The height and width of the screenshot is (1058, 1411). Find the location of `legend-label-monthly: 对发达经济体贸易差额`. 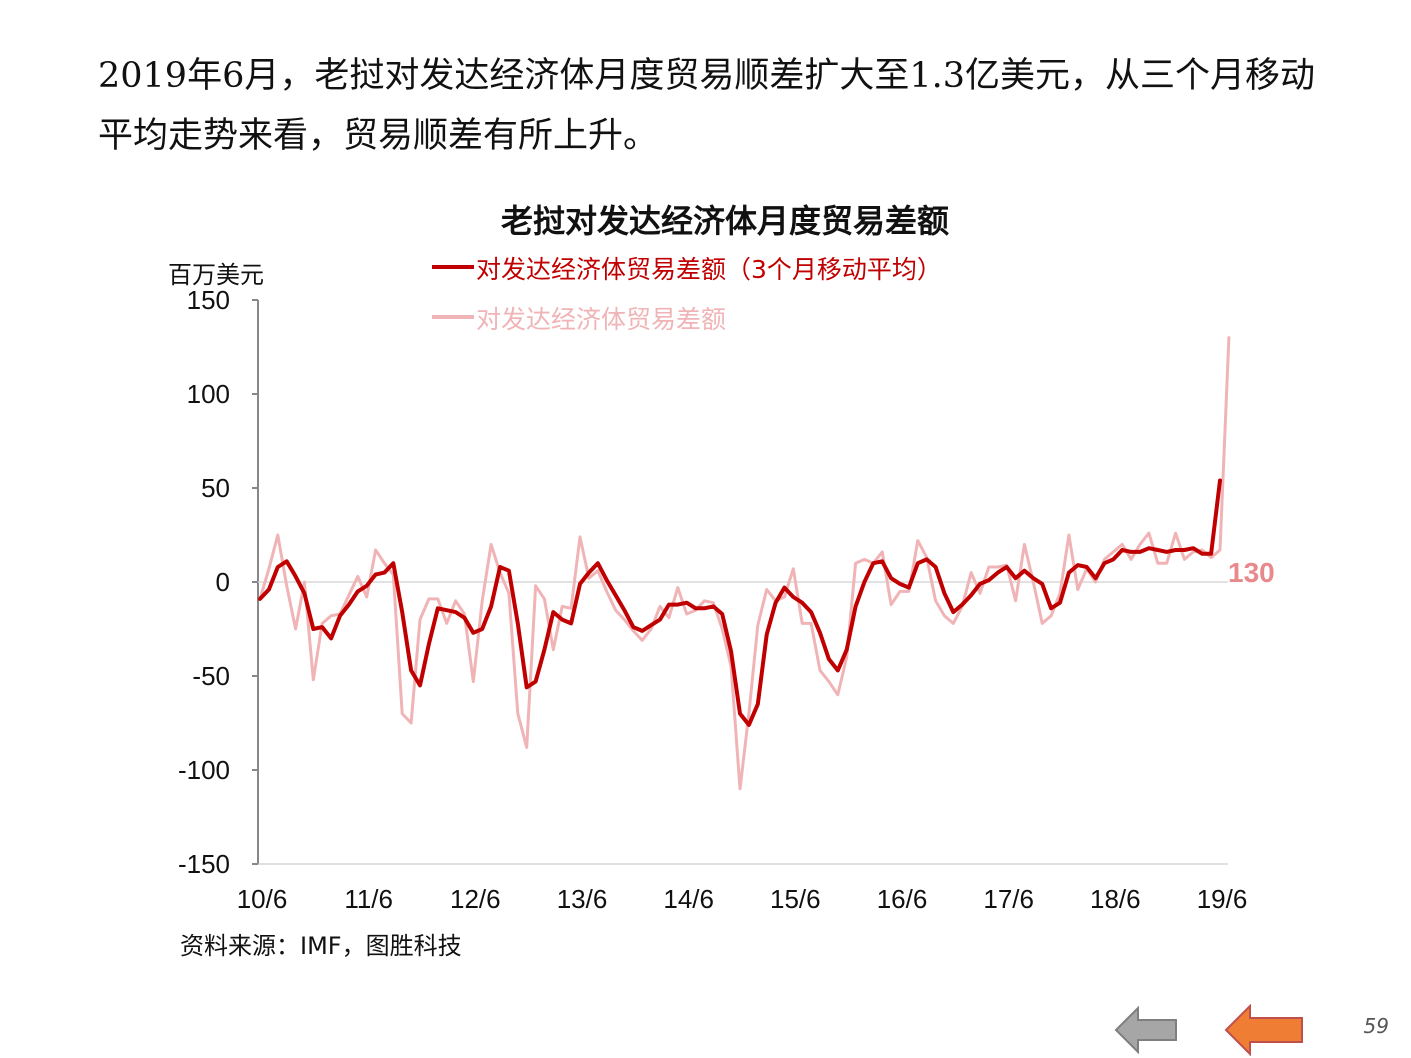

legend-label-monthly: 对发达经济体贸易差额 is located at coordinates (601, 319).